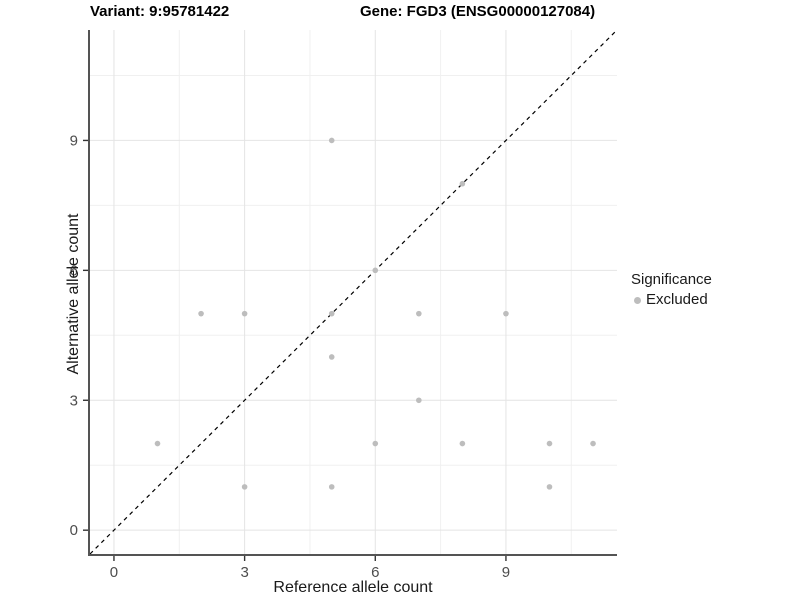 The width and height of the screenshot is (800, 600). Describe the element at coordinates (73, 294) in the screenshot. I see `y-axis-title: Alternative allele count` at that location.